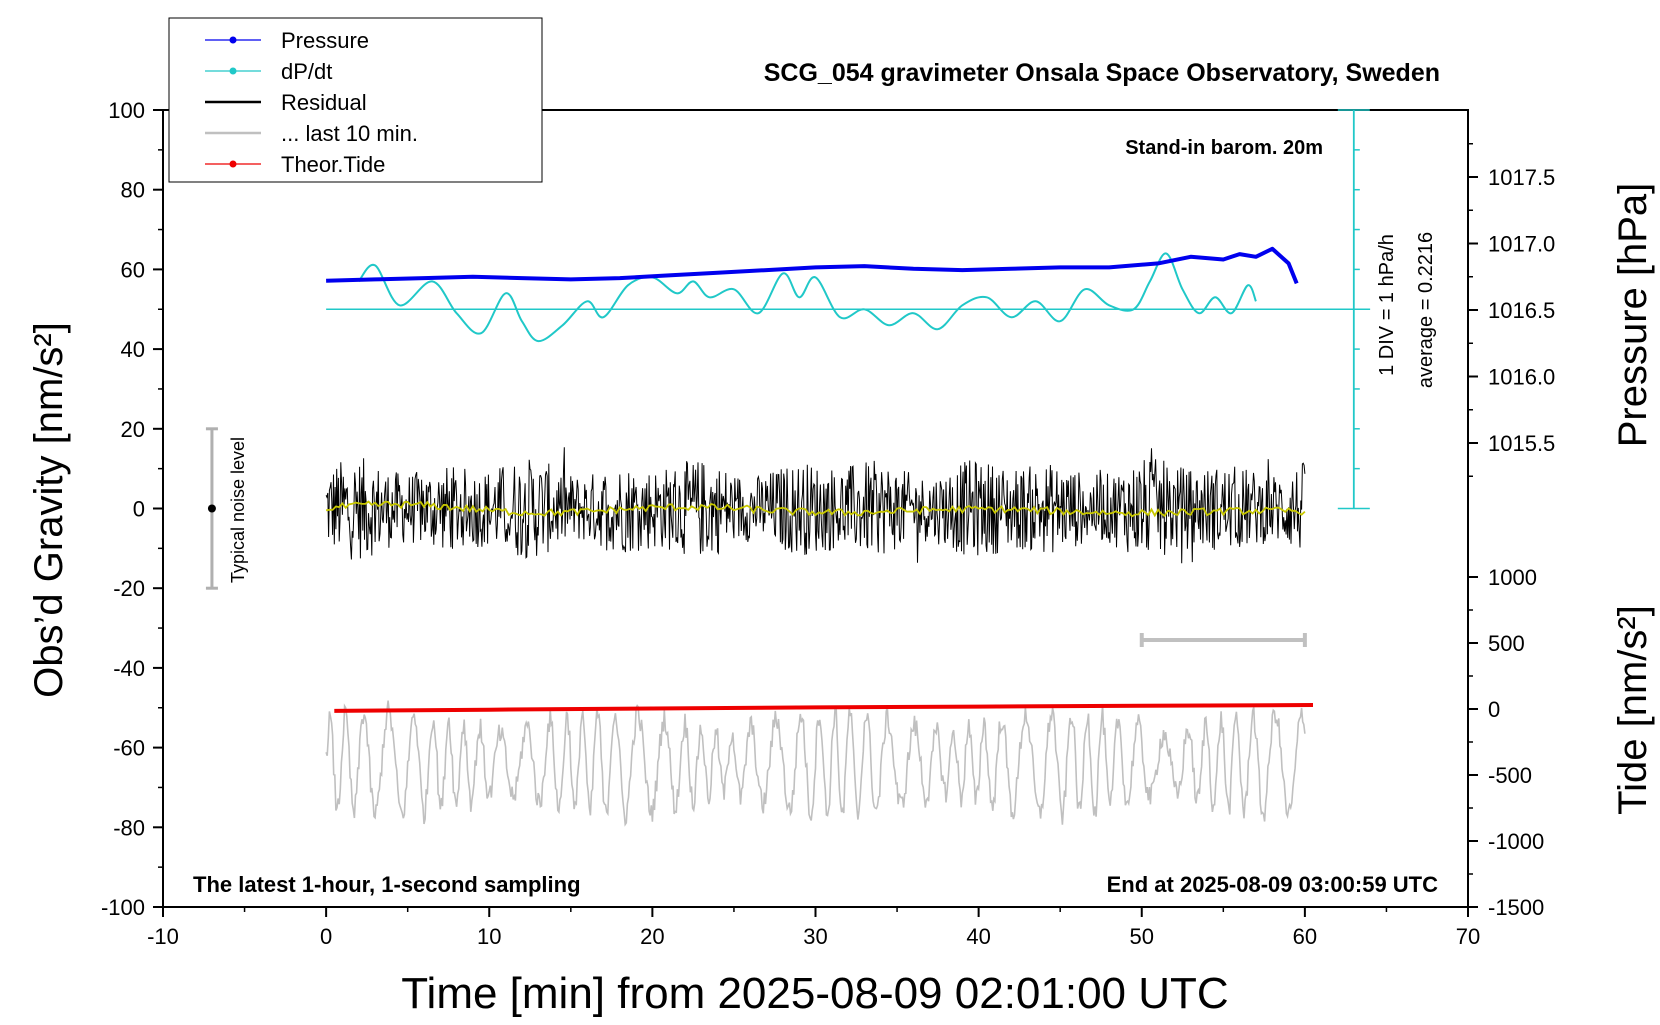 The image size is (1660, 1025). I want to click on theoretical-tide-series, so click(824, 708).